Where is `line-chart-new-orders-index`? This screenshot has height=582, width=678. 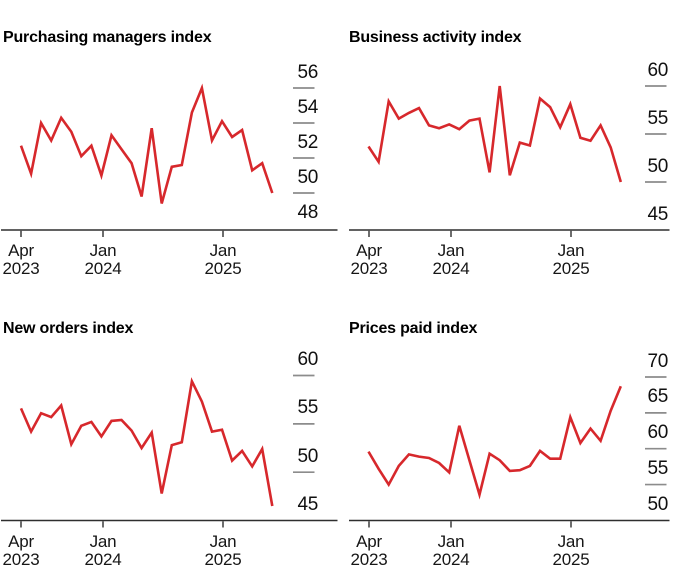 line-chart-new-orders-index is located at coordinates (169, 451).